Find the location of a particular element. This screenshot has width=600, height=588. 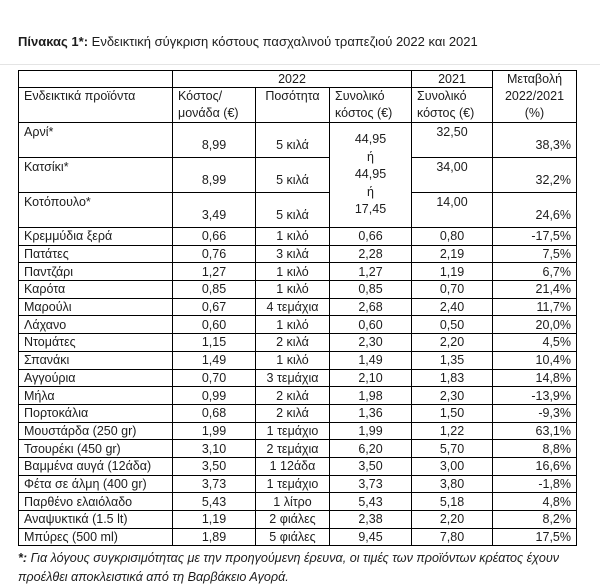

change-cell: 8,2% is located at coordinates (534, 519).